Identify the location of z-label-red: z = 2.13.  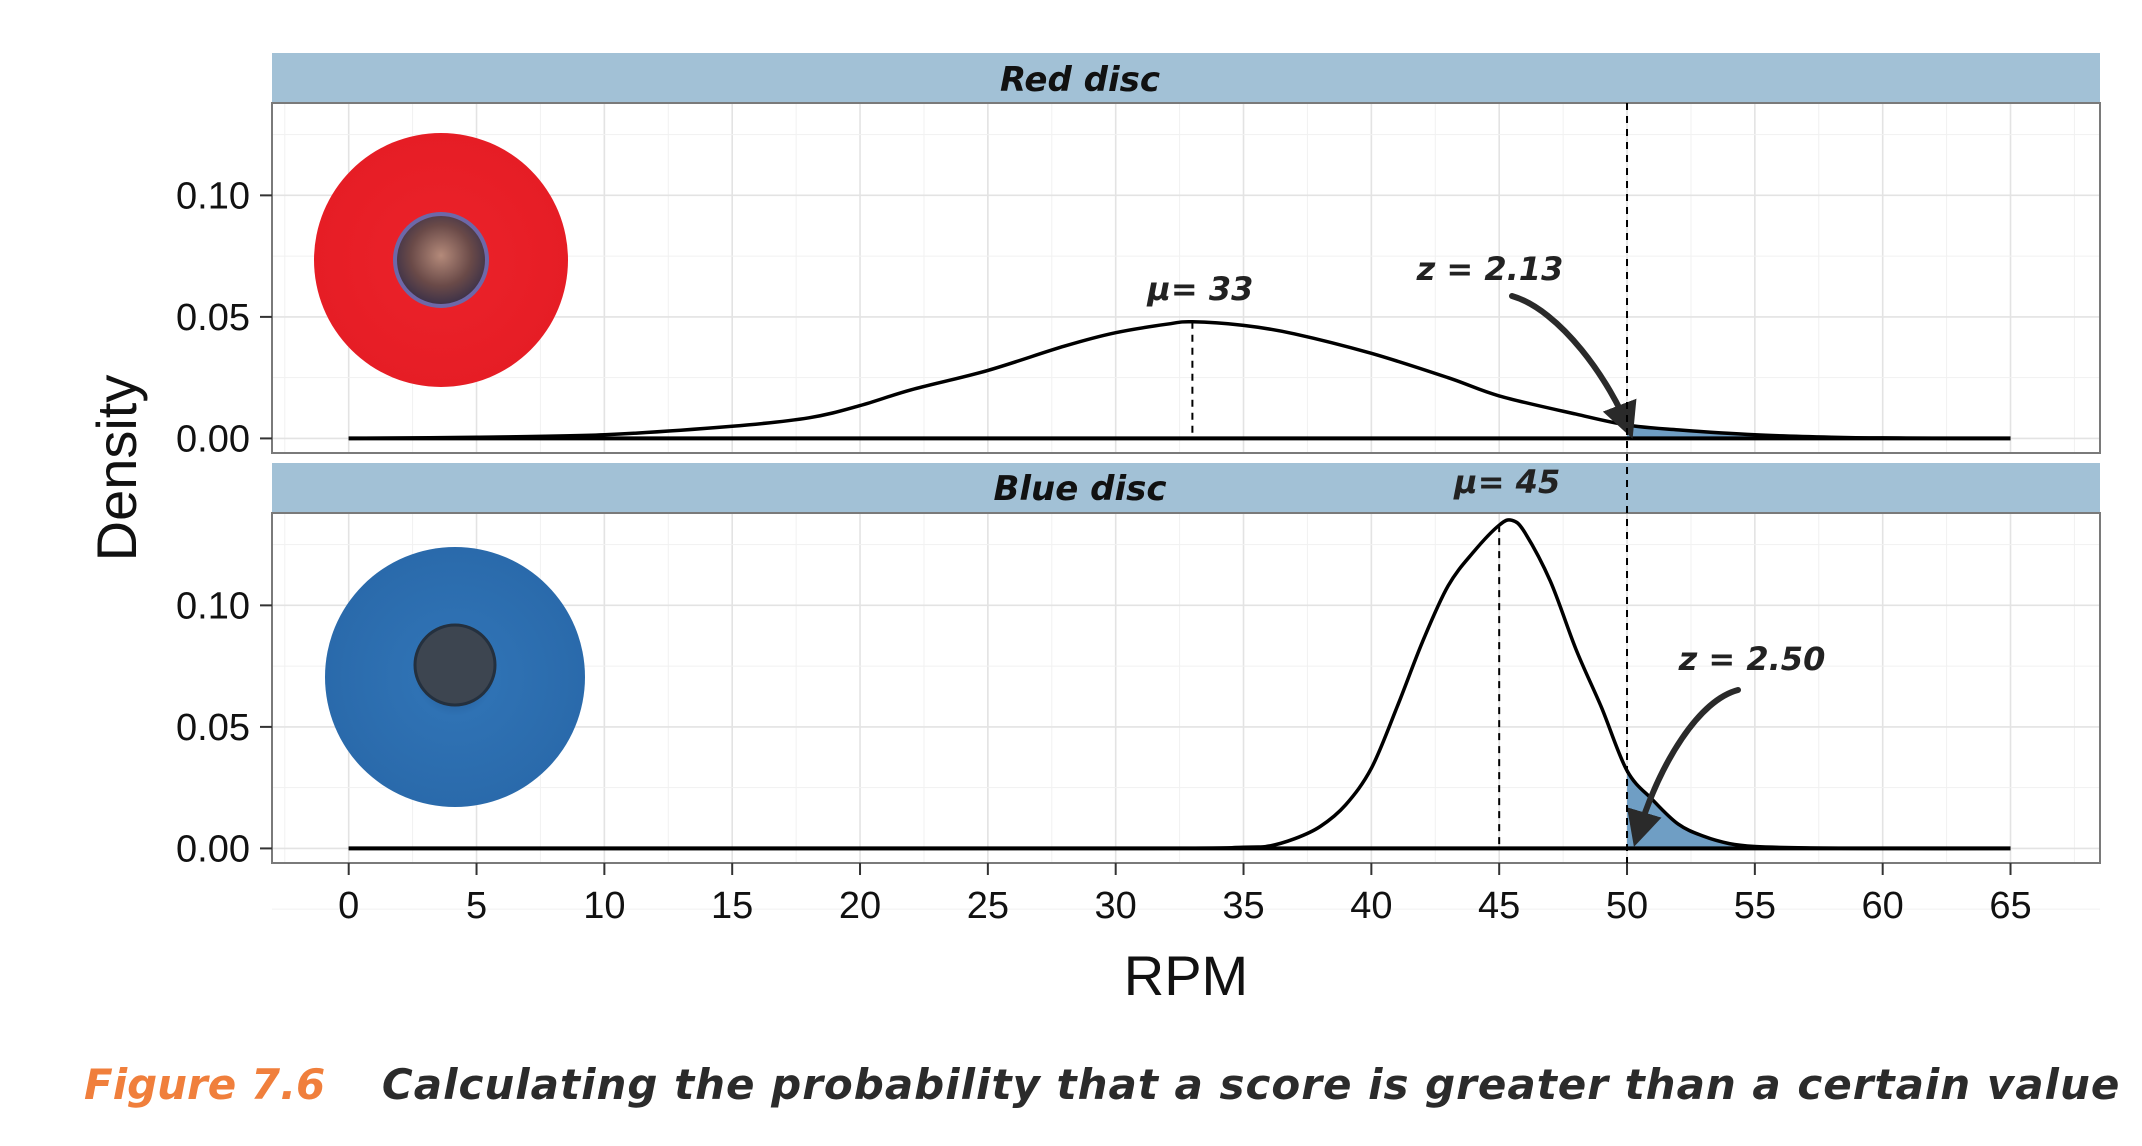
(1490, 269).